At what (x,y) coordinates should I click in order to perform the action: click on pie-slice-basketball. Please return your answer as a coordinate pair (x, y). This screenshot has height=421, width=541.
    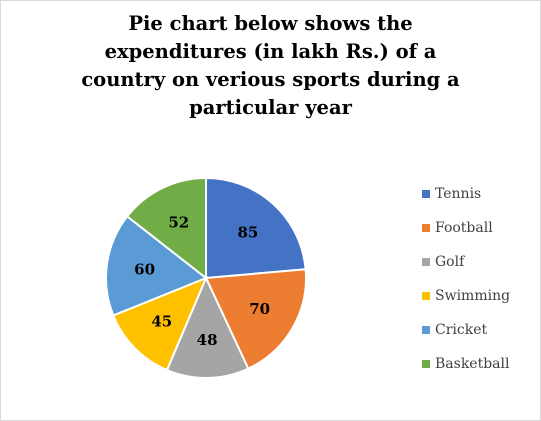
    Looking at the image, I should click on (166, 228).